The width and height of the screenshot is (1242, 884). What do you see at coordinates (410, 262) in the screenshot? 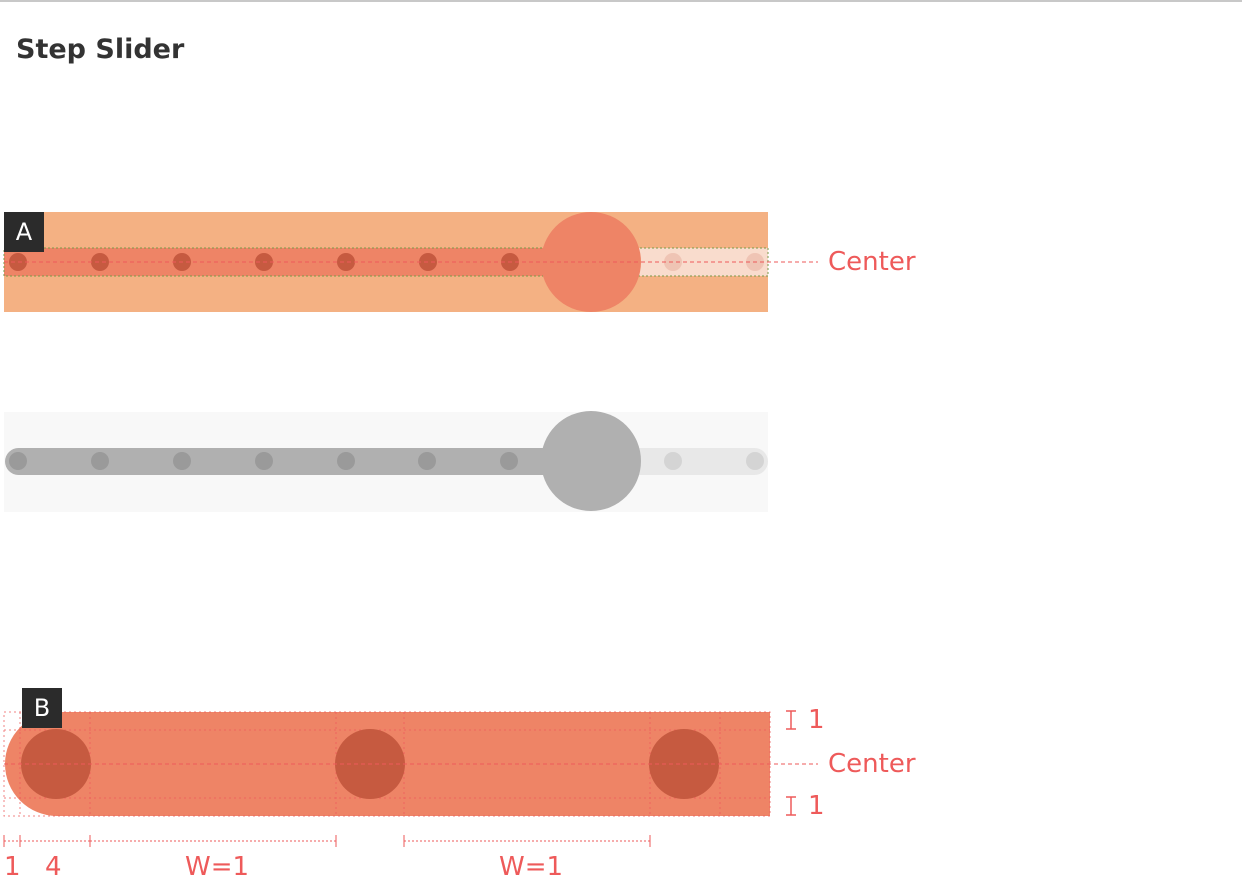
I see `section-a-spec` at bounding box center [410, 262].